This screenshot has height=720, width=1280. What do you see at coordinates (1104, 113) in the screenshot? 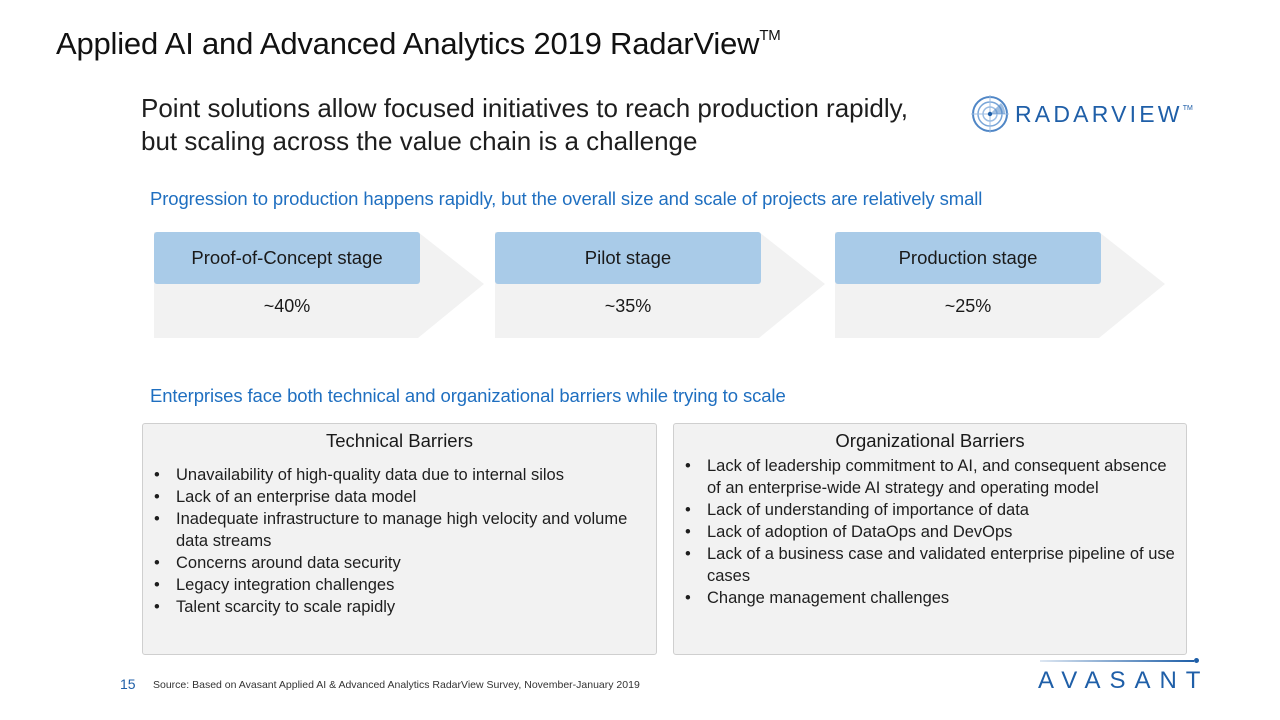
I see `radarview-wordmark: RADARVIEWTM` at bounding box center [1104, 113].